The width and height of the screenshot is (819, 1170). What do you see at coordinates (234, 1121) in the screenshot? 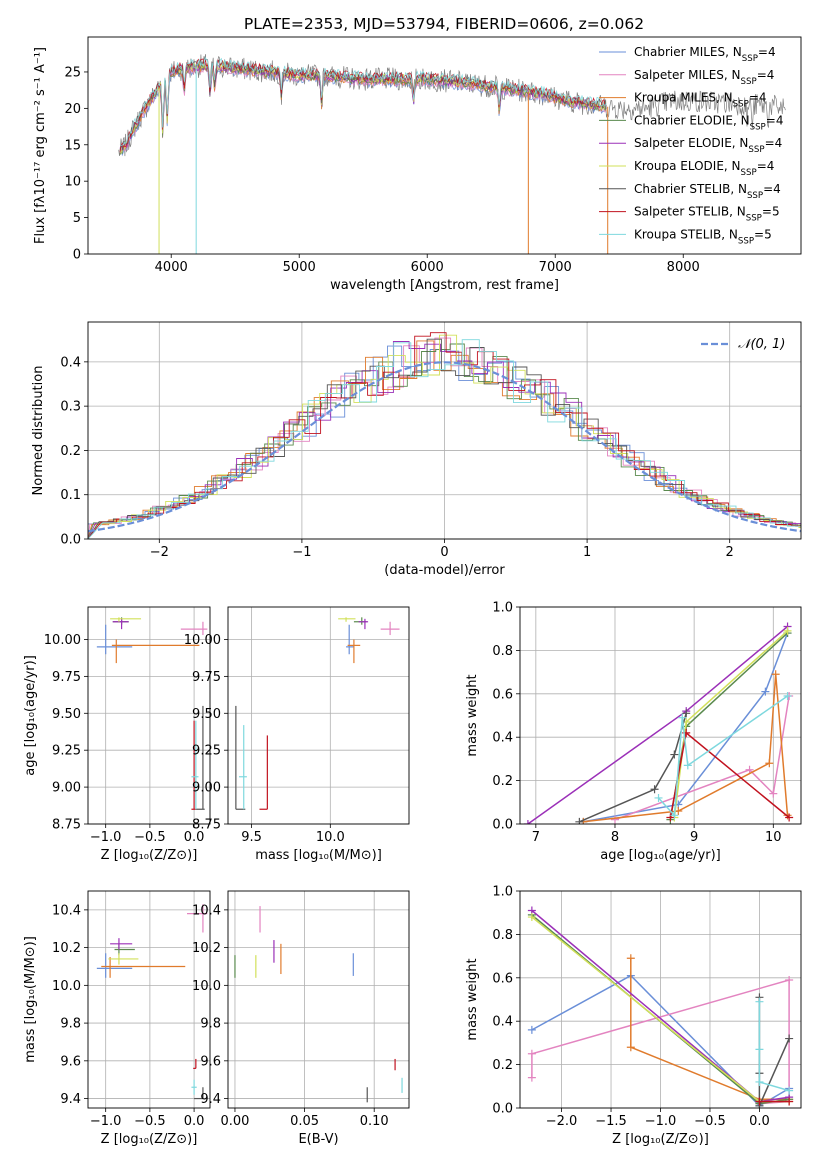
I see `x-tick-label: 0.00` at bounding box center [234, 1121].